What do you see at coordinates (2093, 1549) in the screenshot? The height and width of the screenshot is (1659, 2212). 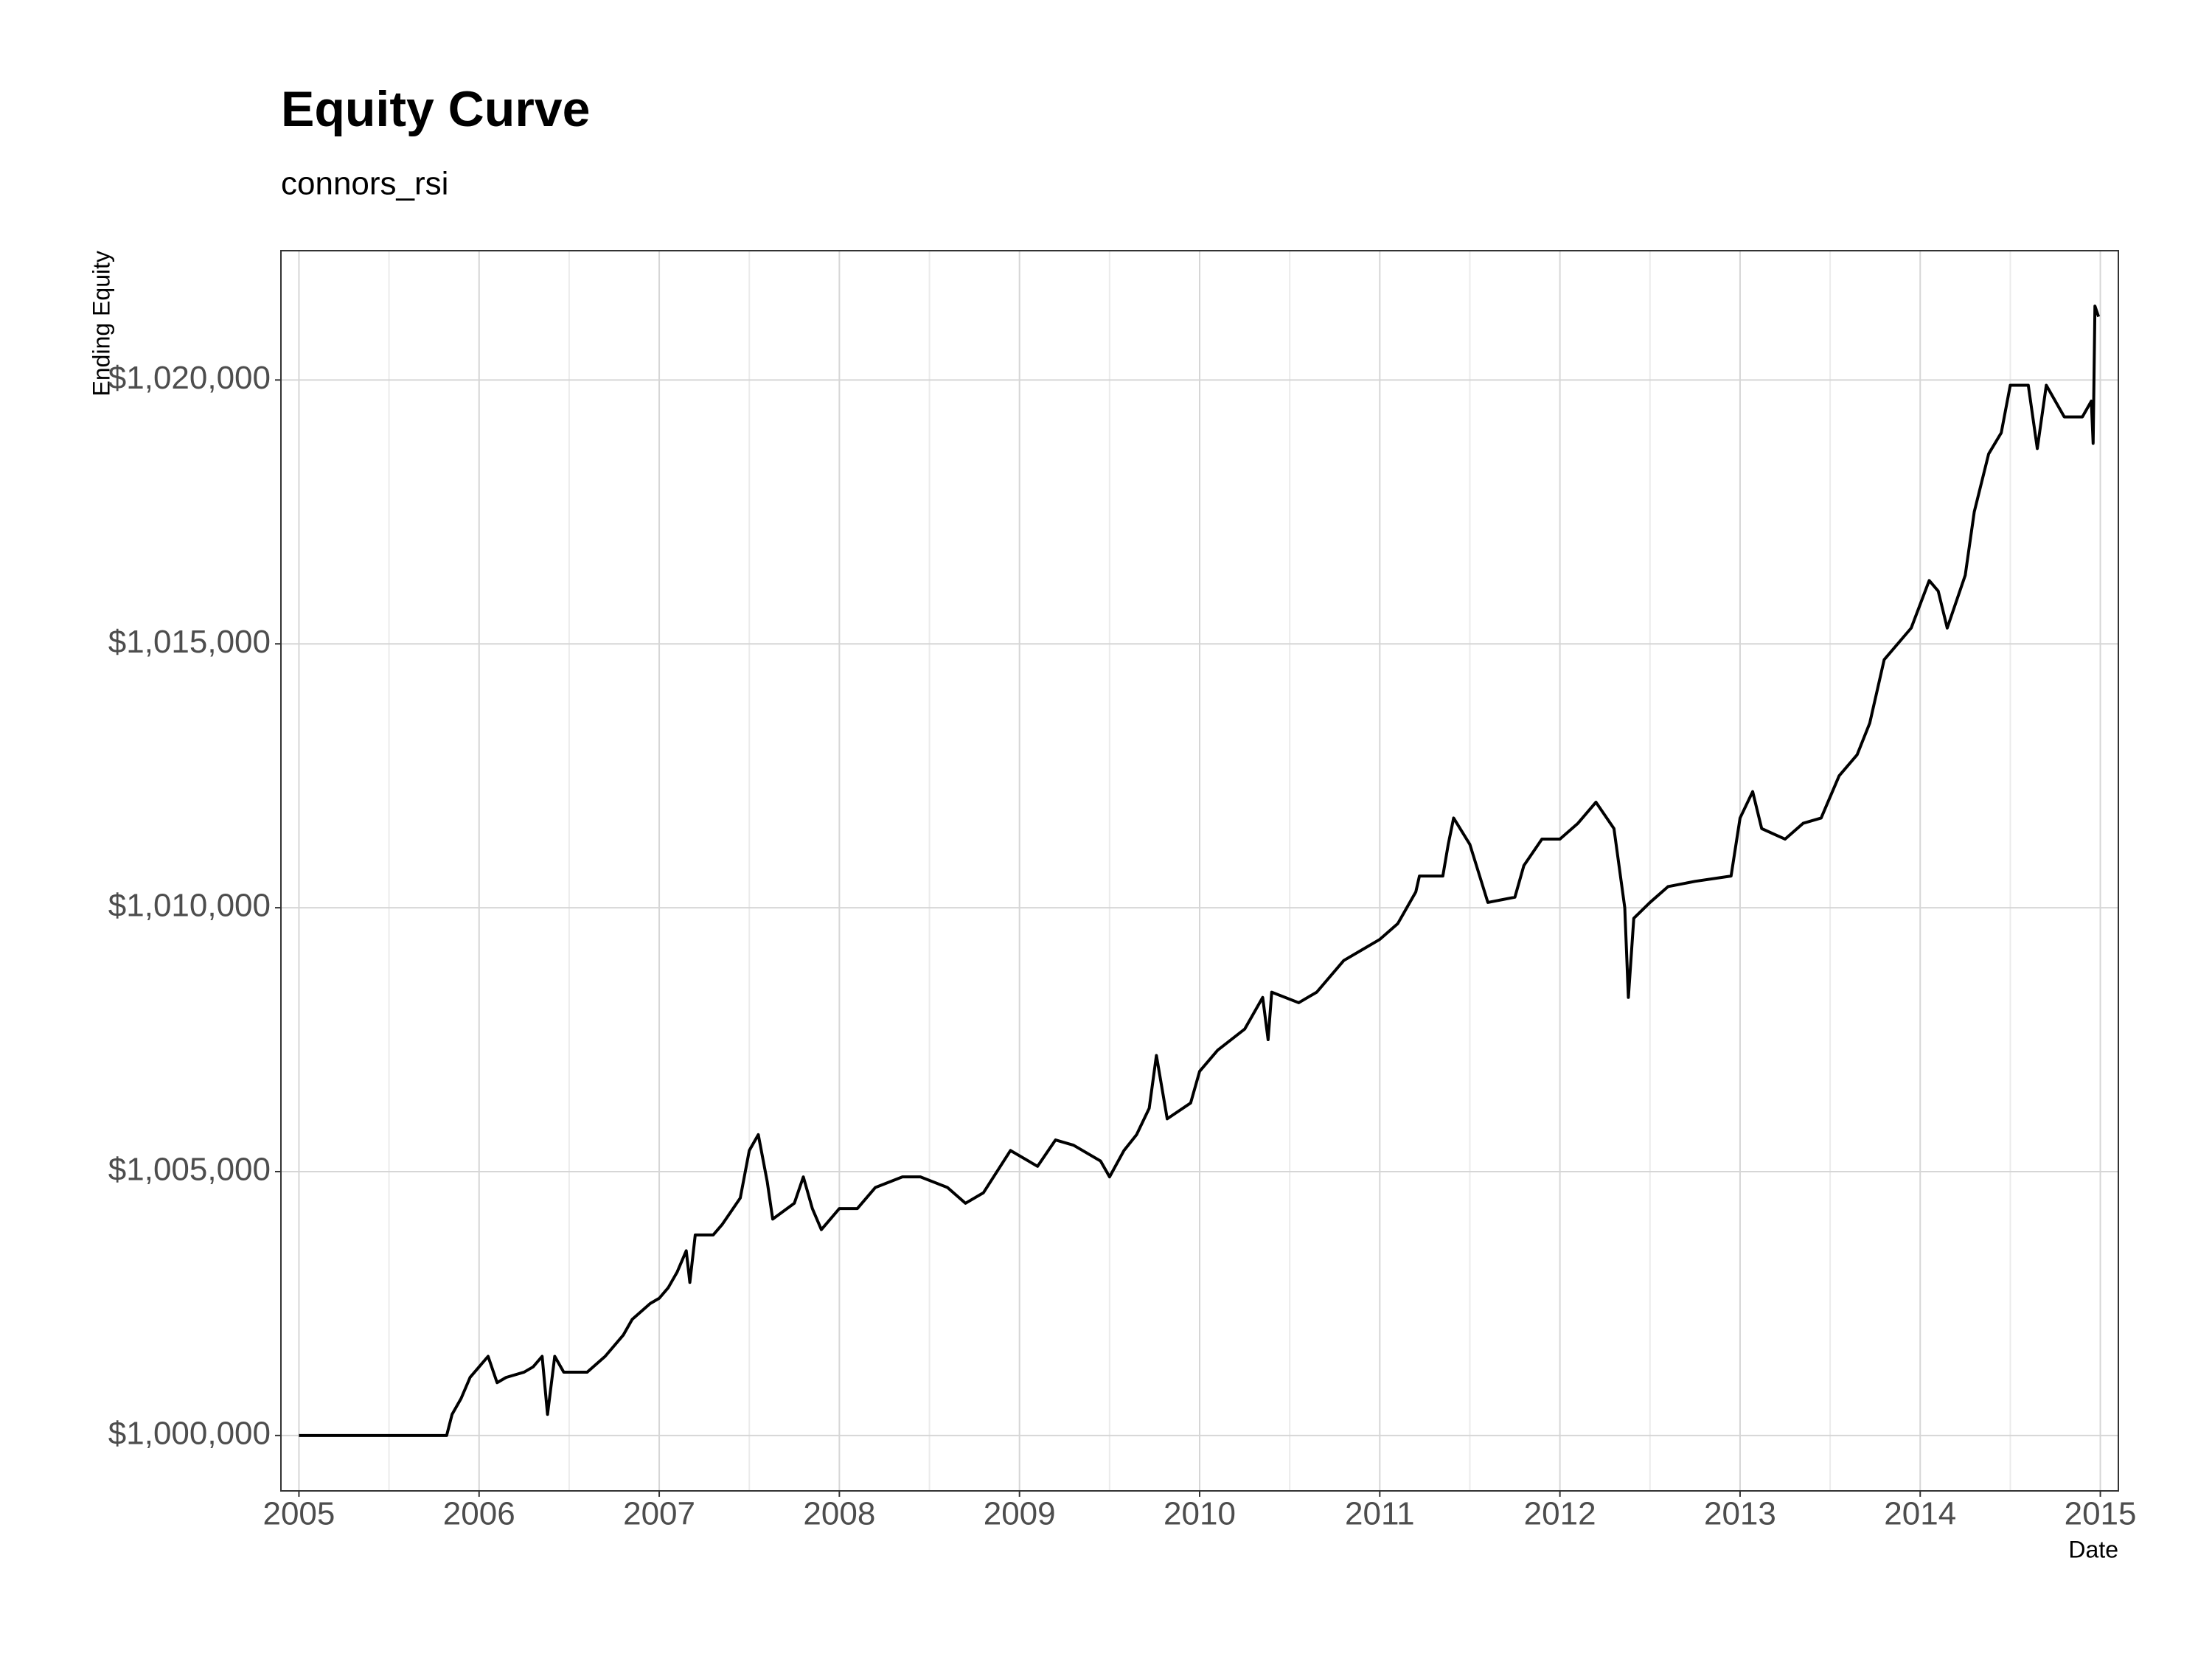 I see `x-axis-title: Date` at bounding box center [2093, 1549].